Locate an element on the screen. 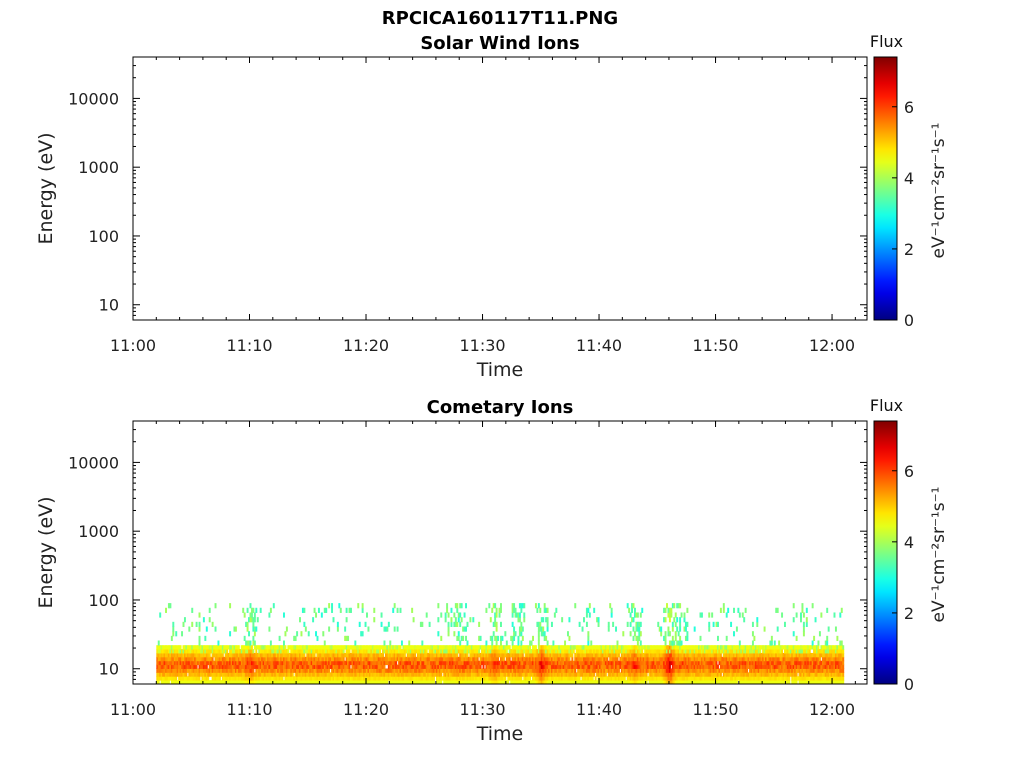  heatmap is located at coordinates (500, 644).